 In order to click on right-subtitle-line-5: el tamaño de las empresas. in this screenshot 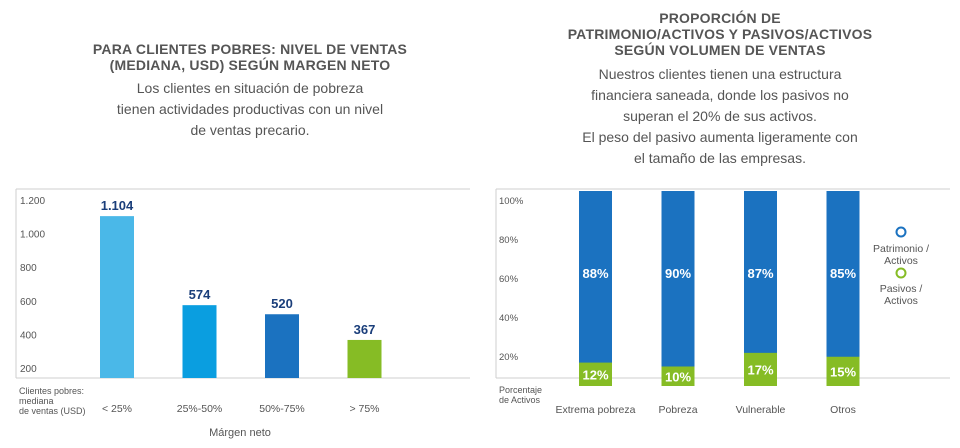, I will do `click(720, 158)`.